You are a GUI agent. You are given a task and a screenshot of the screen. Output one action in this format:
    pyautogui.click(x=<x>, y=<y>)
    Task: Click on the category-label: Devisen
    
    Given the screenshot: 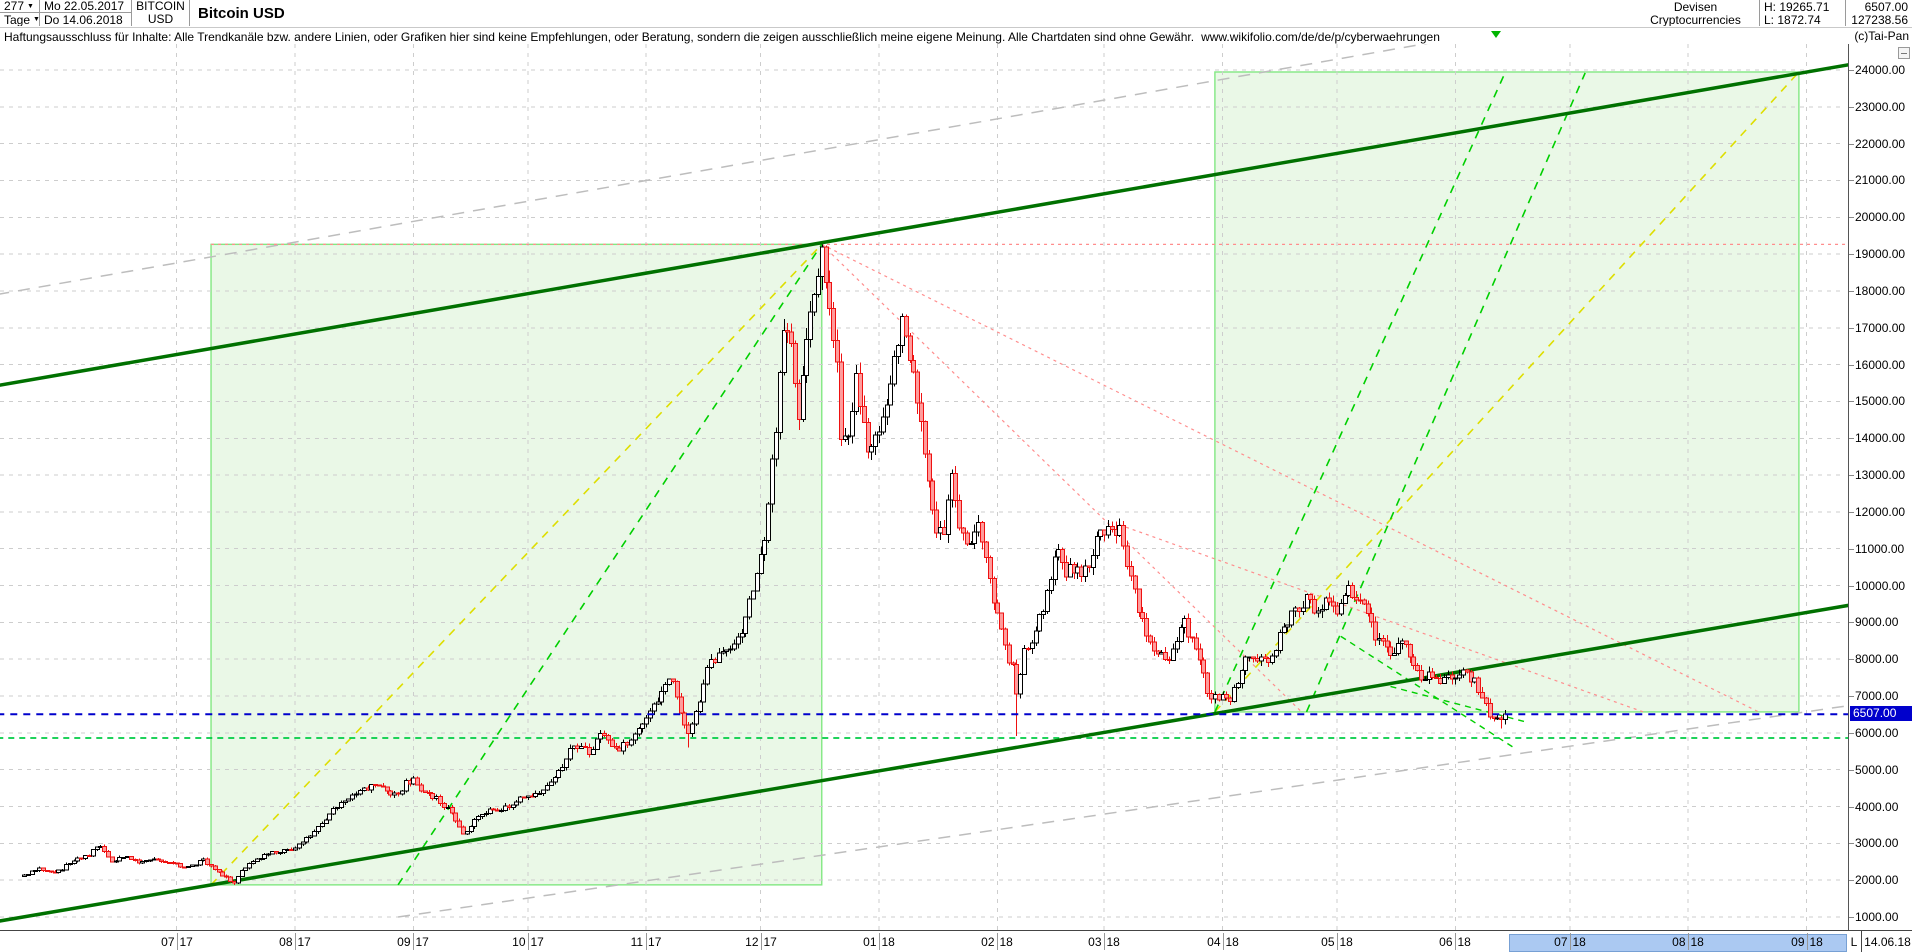 What is the action you would take?
    pyautogui.click(x=1696, y=6)
    